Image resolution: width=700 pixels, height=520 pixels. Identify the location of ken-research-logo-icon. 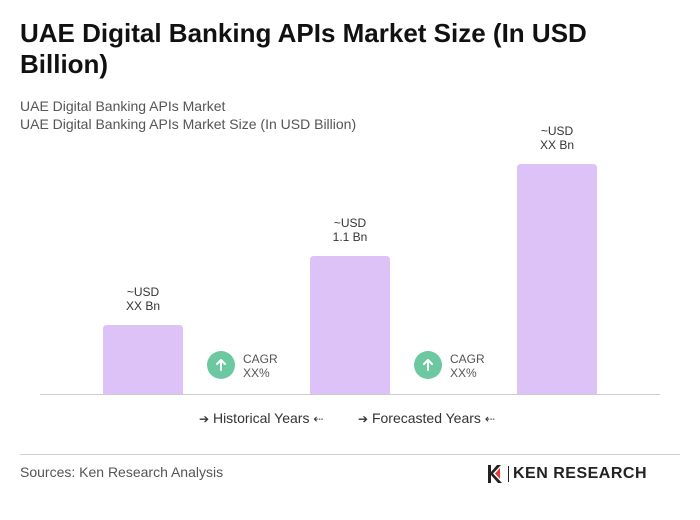
(495, 474).